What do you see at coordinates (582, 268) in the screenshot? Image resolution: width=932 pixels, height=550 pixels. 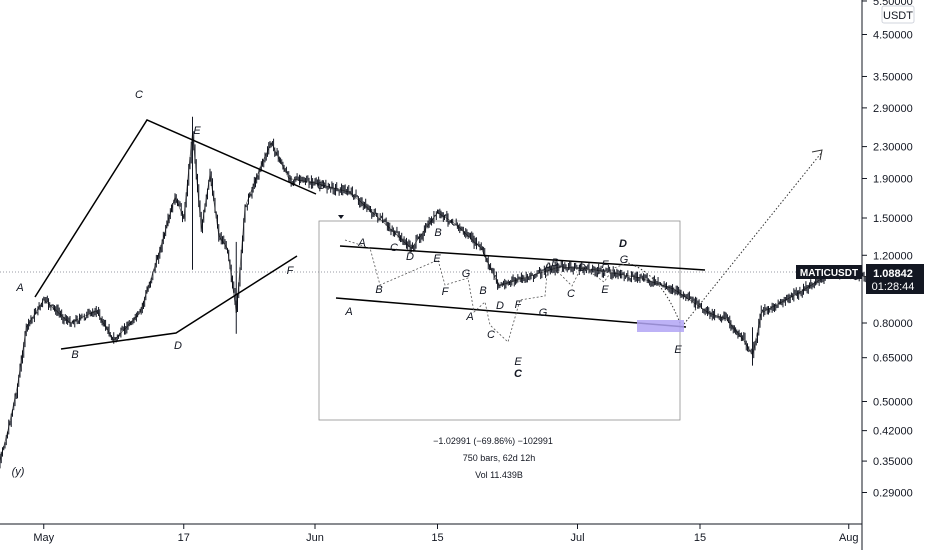 I see `wave-label-sub-d: D` at bounding box center [582, 268].